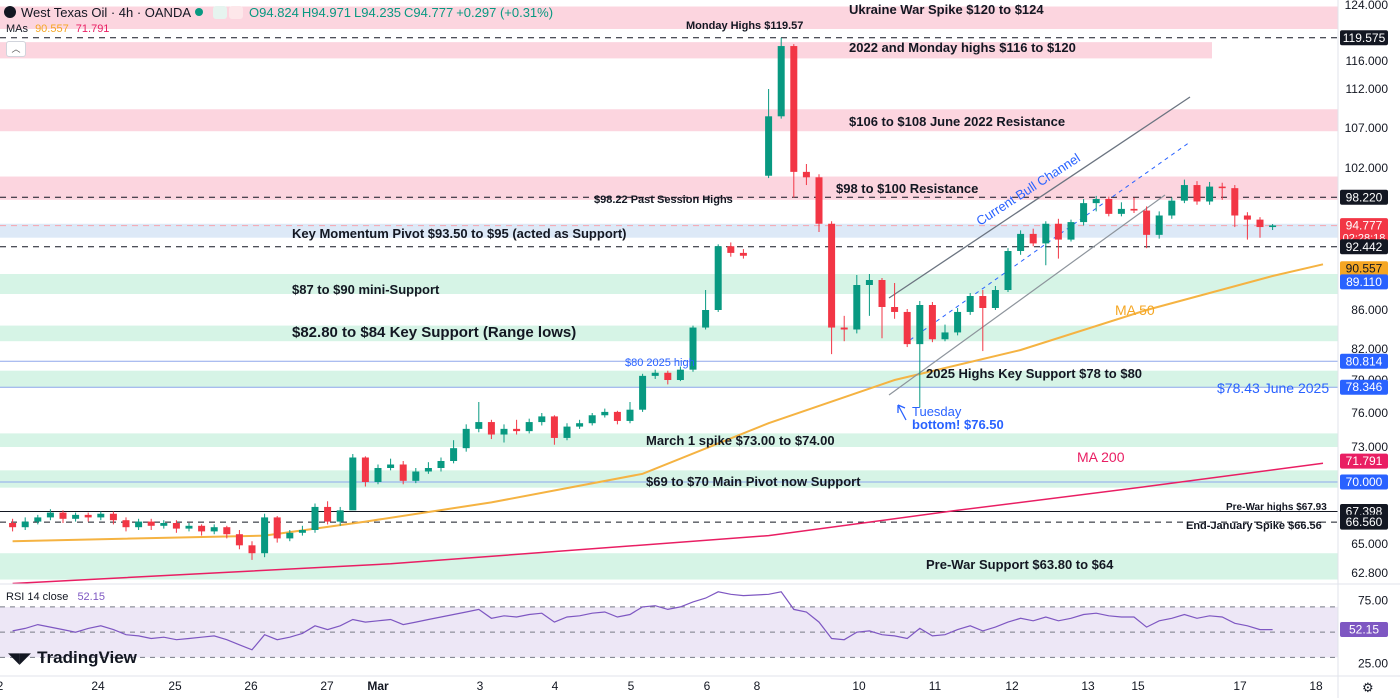 This screenshot has height=698, width=1400. Describe the element at coordinates (505, 12) in the screenshot. I see `ohlc-change: +0.297 (+0.31%)` at that location.